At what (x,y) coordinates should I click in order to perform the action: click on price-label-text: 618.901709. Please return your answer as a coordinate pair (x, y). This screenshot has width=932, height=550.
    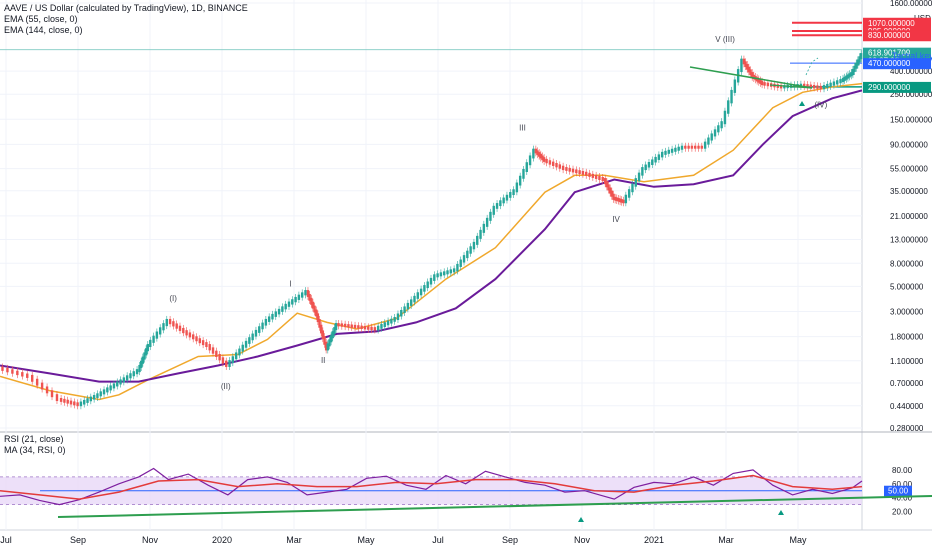
    Looking at the image, I should click on (889, 53).